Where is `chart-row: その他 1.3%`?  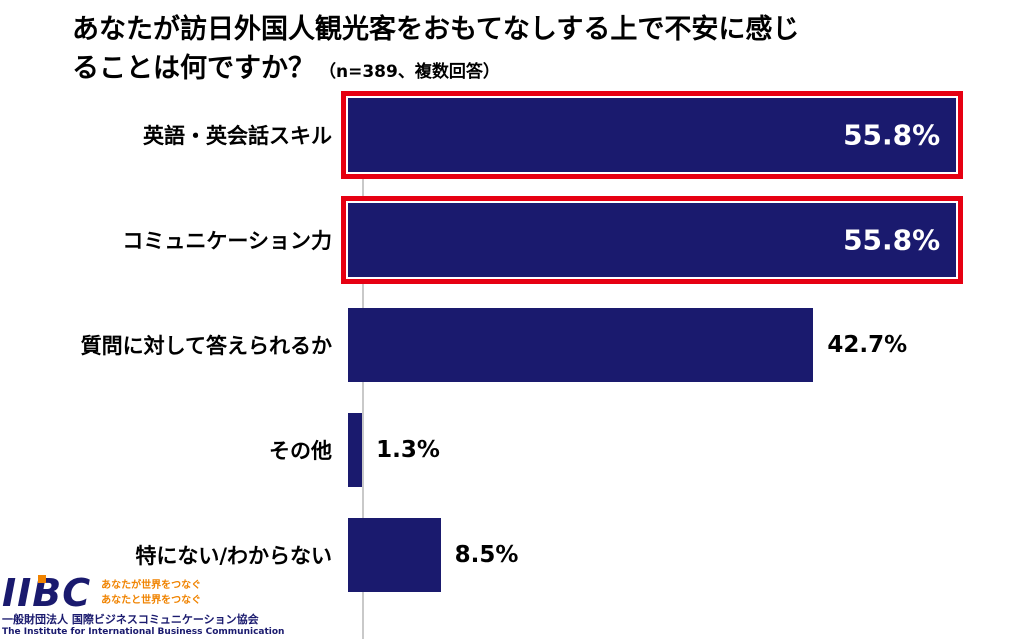
chart-row: その他 1.3% is located at coordinates (512, 450).